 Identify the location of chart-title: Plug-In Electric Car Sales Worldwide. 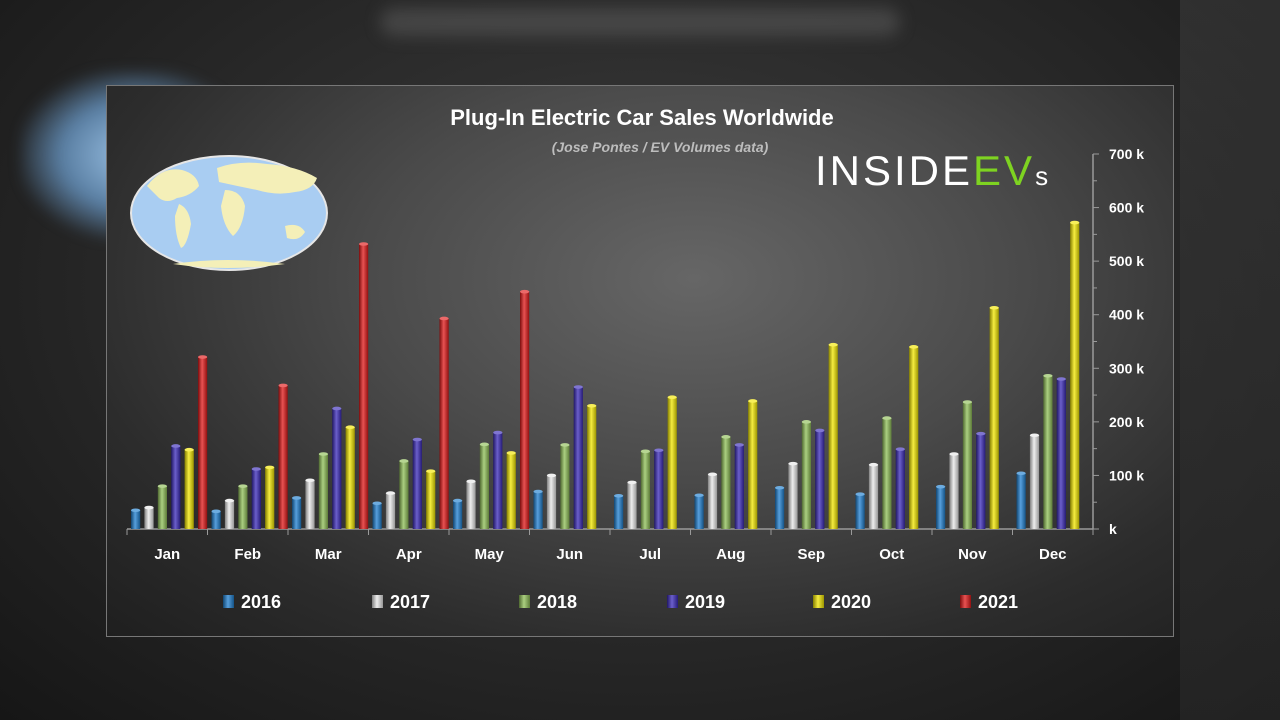
(641, 117).